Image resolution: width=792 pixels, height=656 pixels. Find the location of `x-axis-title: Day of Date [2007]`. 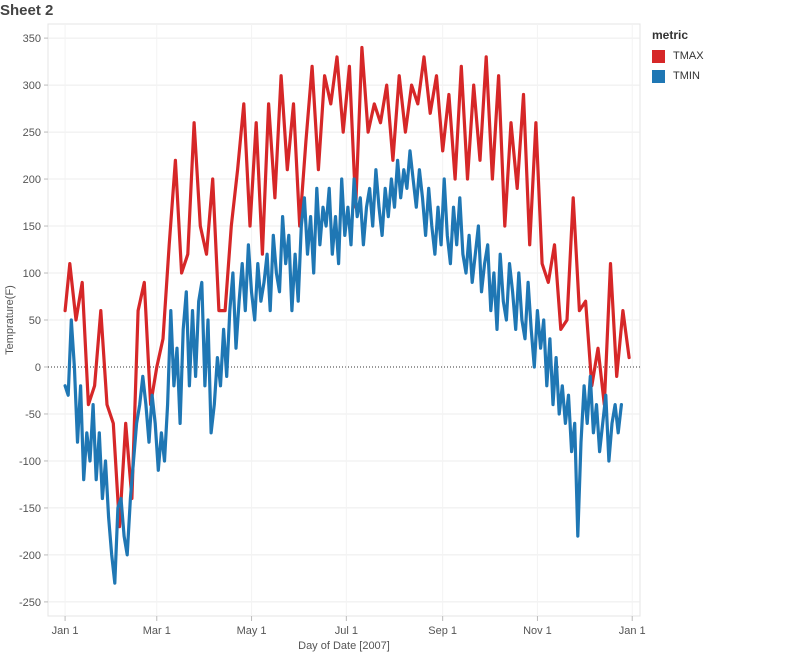

x-axis-title: Day of Date [2007] is located at coordinates (344, 646).